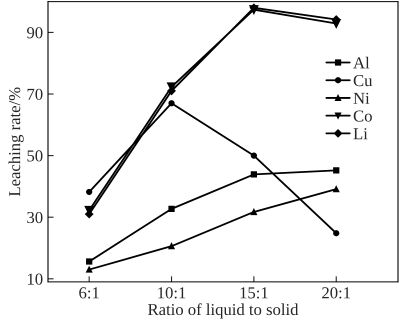 Image resolution: width=400 pixels, height=324 pixels. Describe the element at coordinates (361, 62) in the screenshot. I see `legend-label: Al` at that location.